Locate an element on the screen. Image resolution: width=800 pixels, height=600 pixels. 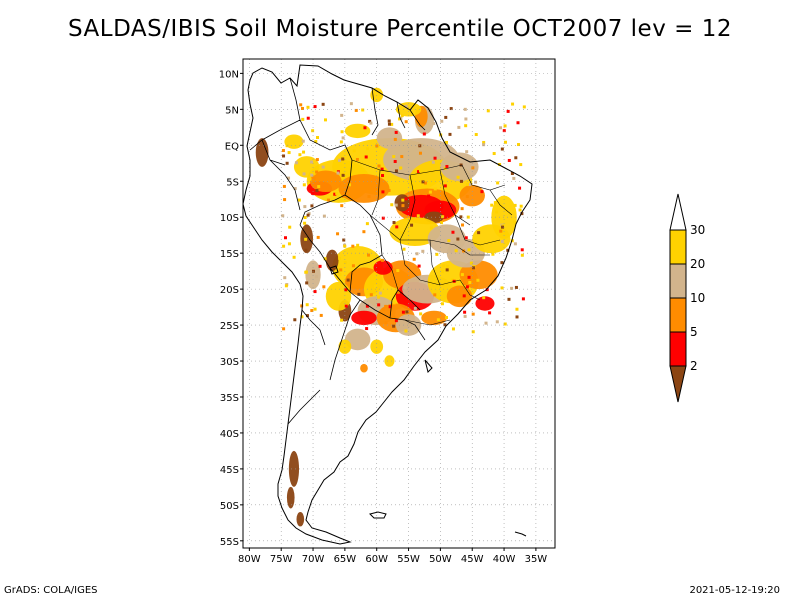
colorbar-bottom-arrow is located at coordinates (678, 384).